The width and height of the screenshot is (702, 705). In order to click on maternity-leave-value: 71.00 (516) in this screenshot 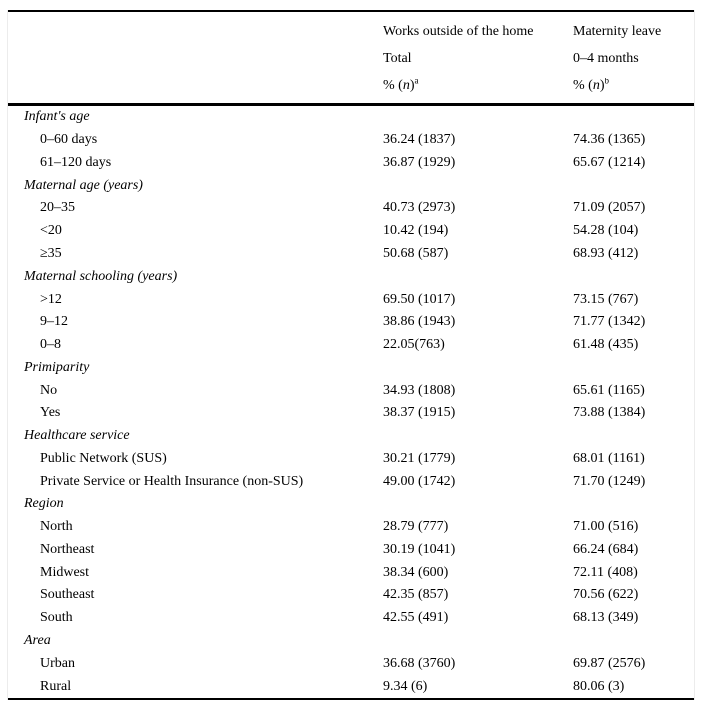, I will do `click(606, 527)`.